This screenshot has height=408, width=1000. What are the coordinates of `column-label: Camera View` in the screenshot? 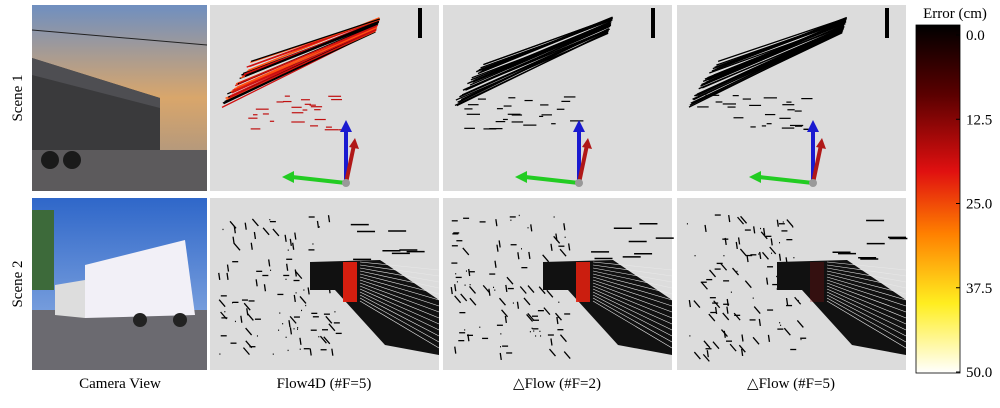 It's located at (120, 384).